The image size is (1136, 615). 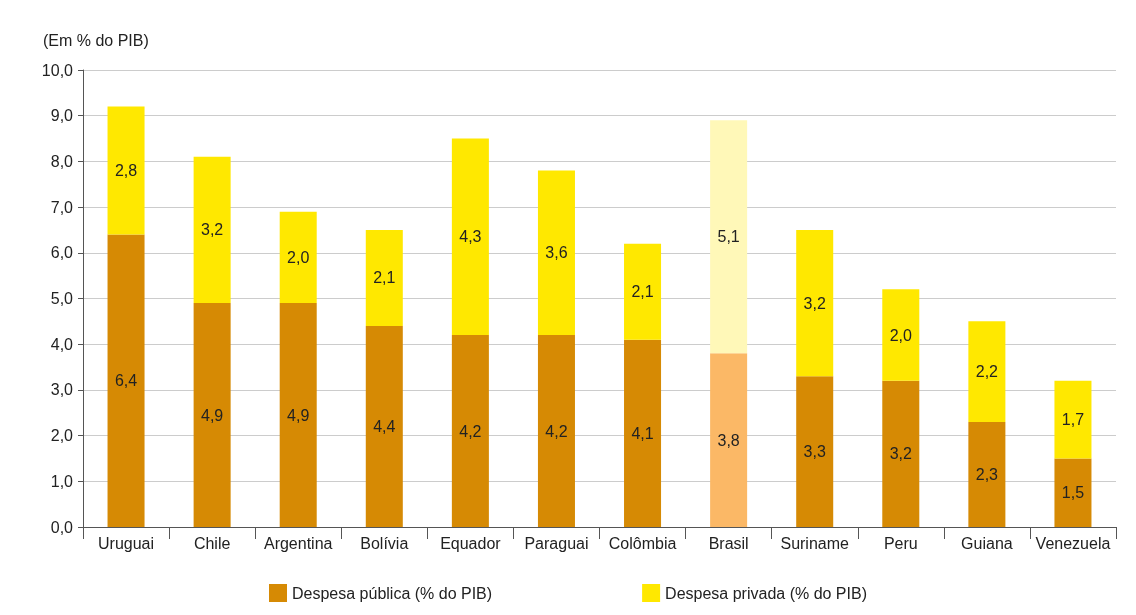 What do you see at coordinates (815, 543) in the screenshot?
I see `x-tick-label: Suriname` at bounding box center [815, 543].